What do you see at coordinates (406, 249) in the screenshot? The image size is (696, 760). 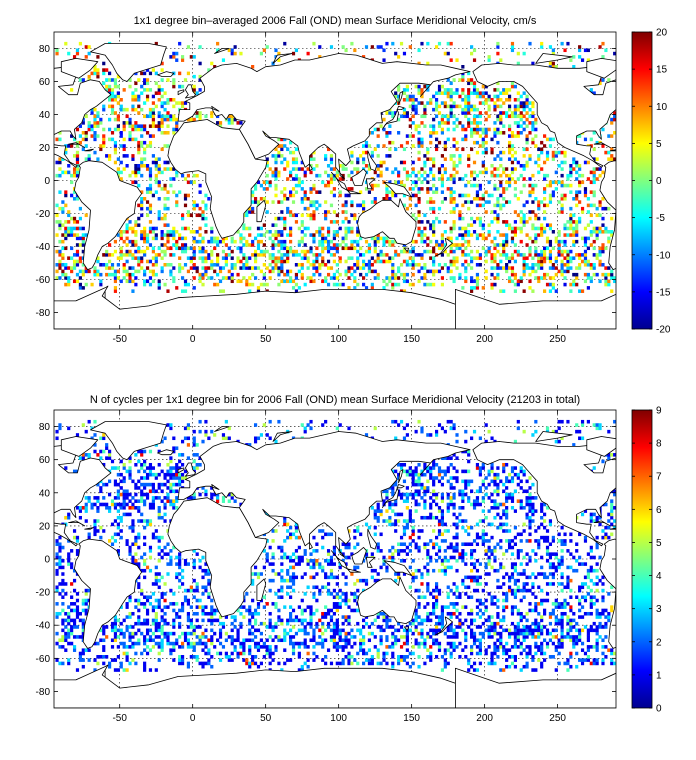 I see `landmass` at bounding box center [406, 249].